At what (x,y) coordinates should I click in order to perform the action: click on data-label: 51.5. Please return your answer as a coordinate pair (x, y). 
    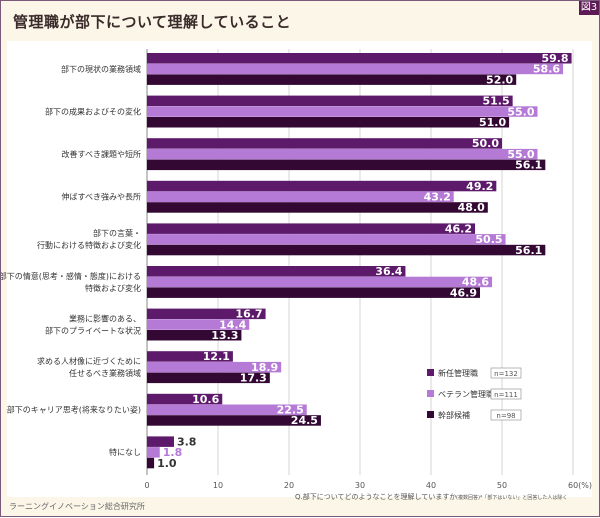
    Looking at the image, I should click on (496, 101).